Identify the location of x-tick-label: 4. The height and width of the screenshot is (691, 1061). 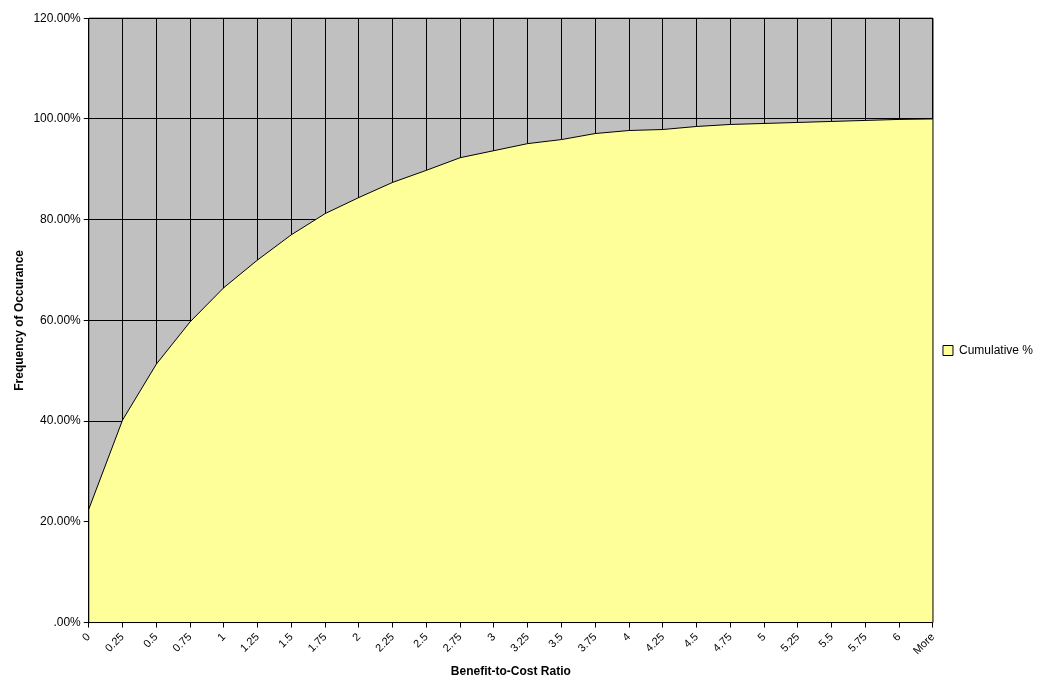
(626, 637).